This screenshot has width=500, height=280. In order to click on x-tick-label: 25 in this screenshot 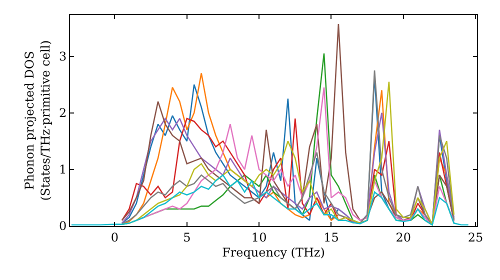, I will do `click(476, 237)`.